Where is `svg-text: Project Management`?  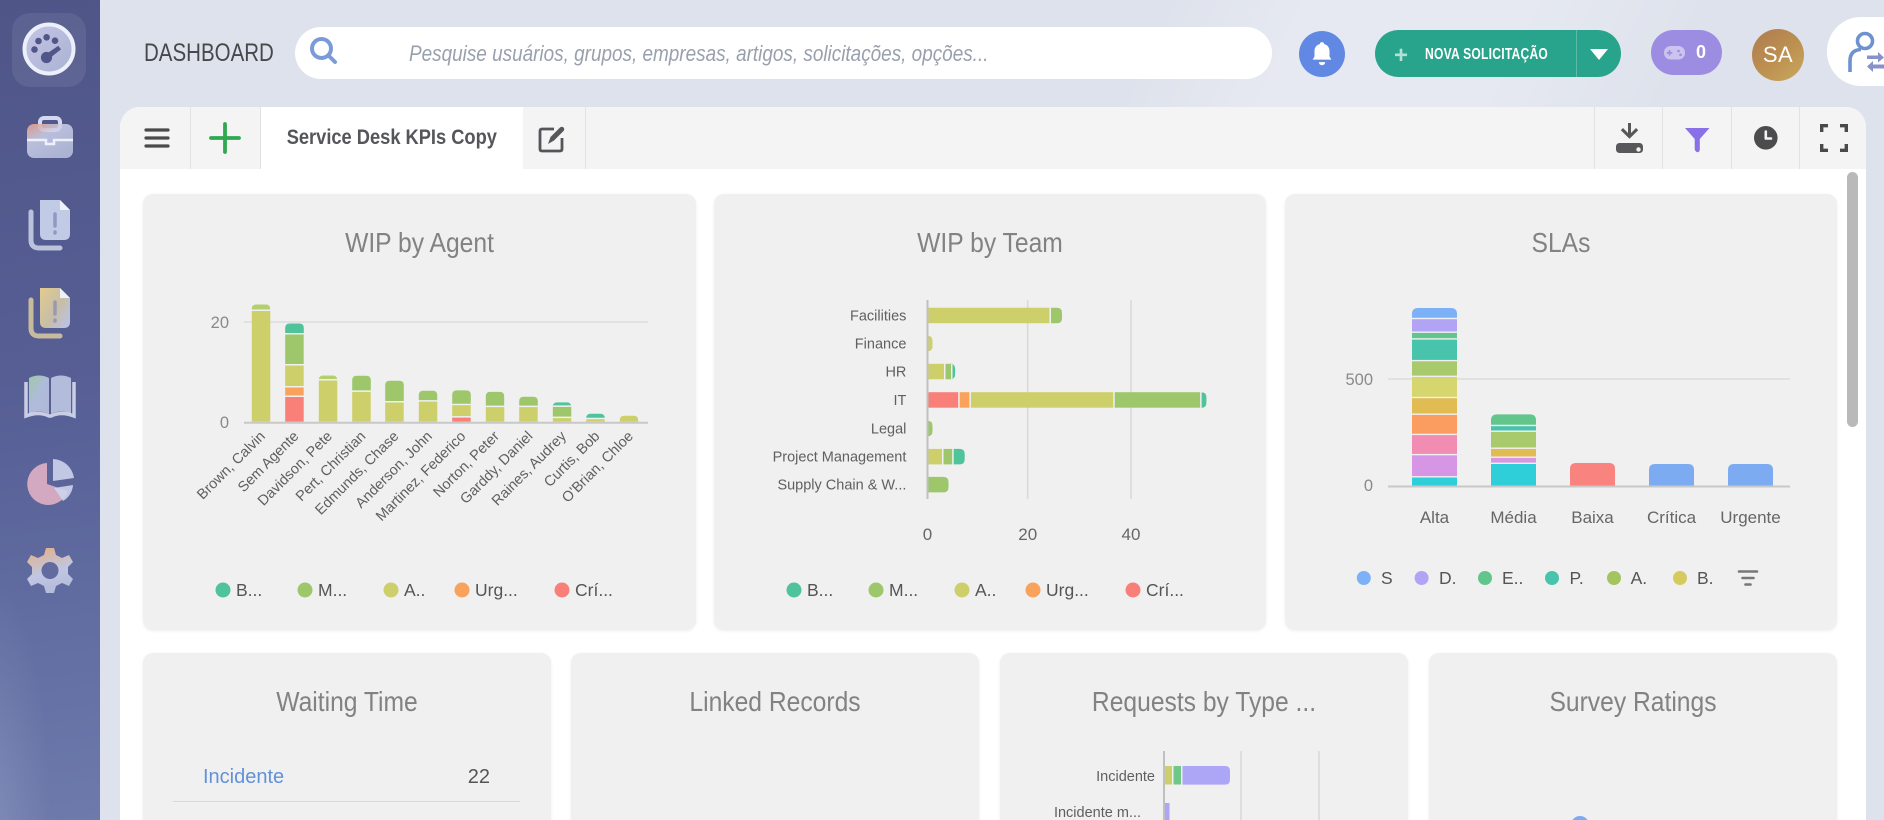
svg-text: Project Management is located at coordinates (840, 458).